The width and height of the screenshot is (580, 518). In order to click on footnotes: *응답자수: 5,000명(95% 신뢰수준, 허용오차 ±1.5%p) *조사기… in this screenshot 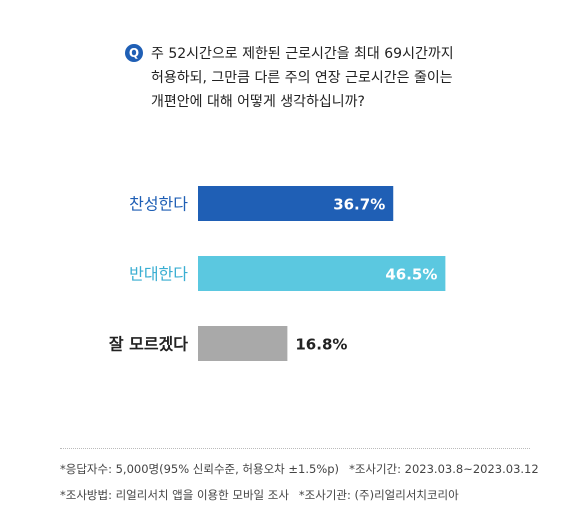, I will do `click(299, 482)`.